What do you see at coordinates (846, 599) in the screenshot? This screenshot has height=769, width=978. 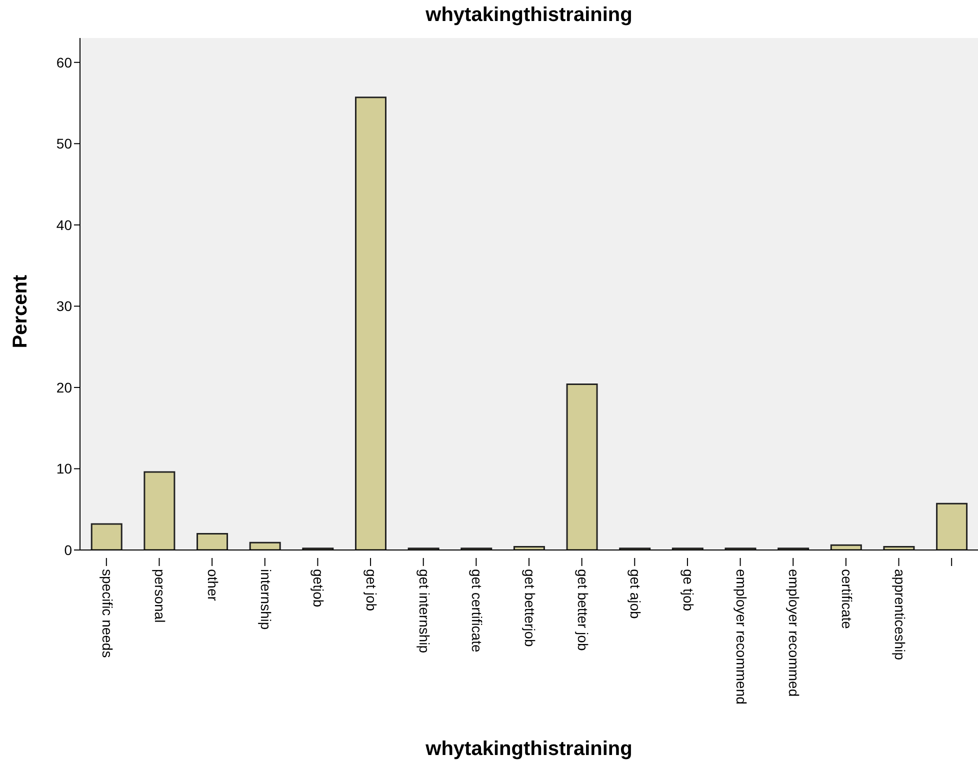 I see `x-tick-label: certificate` at bounding box center [846, 599].